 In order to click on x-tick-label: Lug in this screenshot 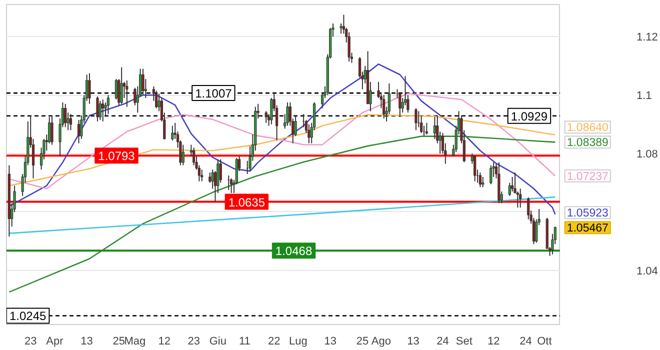, I will do `click(298, 342)`.